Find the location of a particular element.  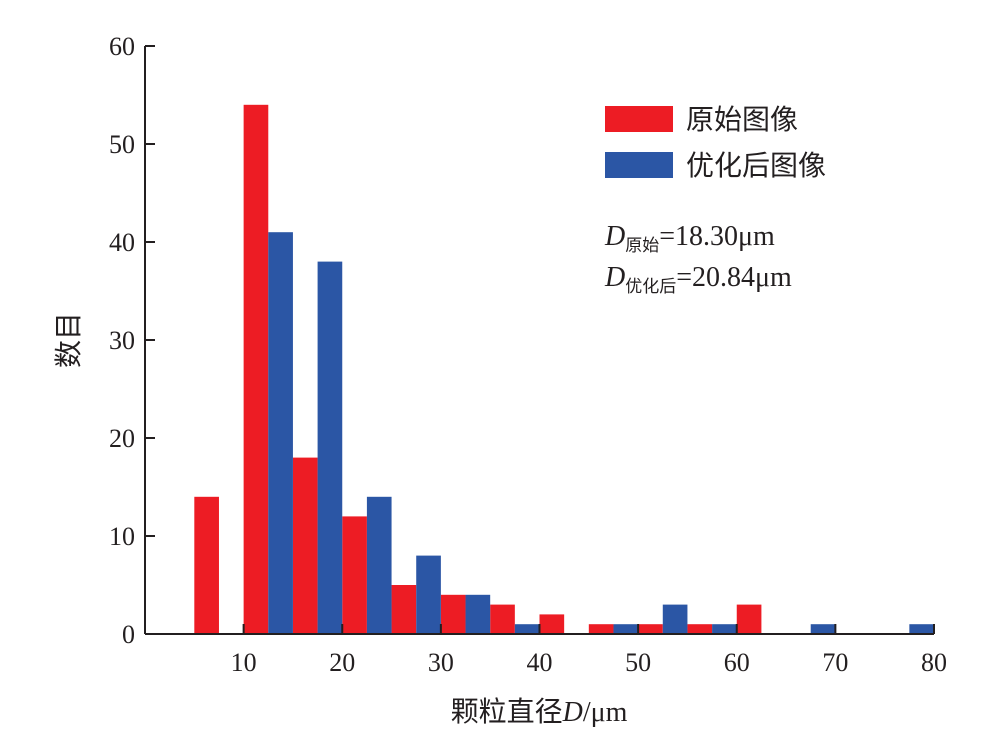

y-tick-label: 30 is located at coordinates (122, 340).